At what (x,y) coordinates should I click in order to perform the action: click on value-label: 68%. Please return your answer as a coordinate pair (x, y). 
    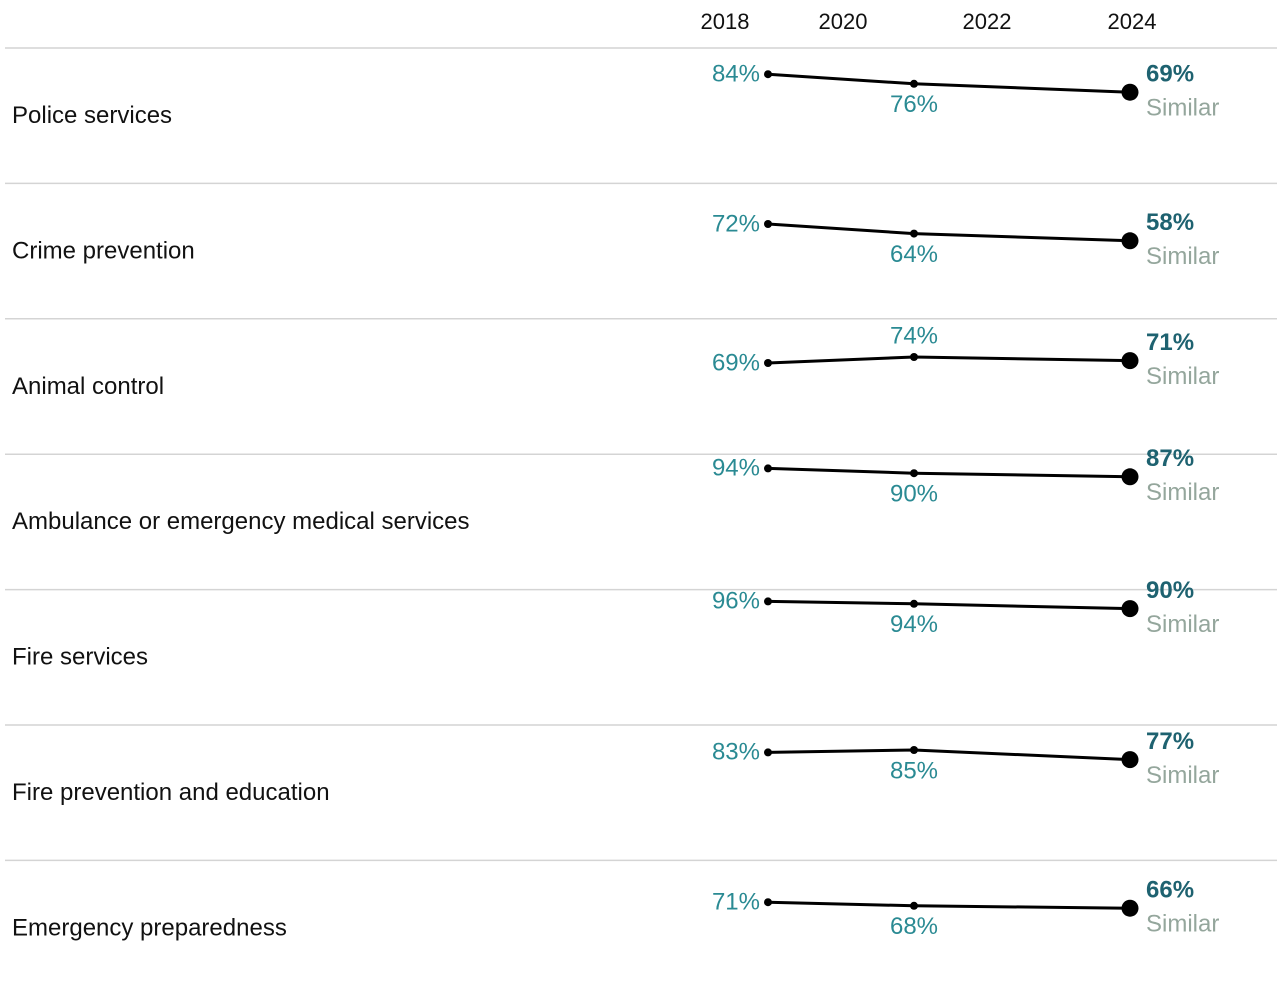
    Looking at the image, I should click on (914, 926).